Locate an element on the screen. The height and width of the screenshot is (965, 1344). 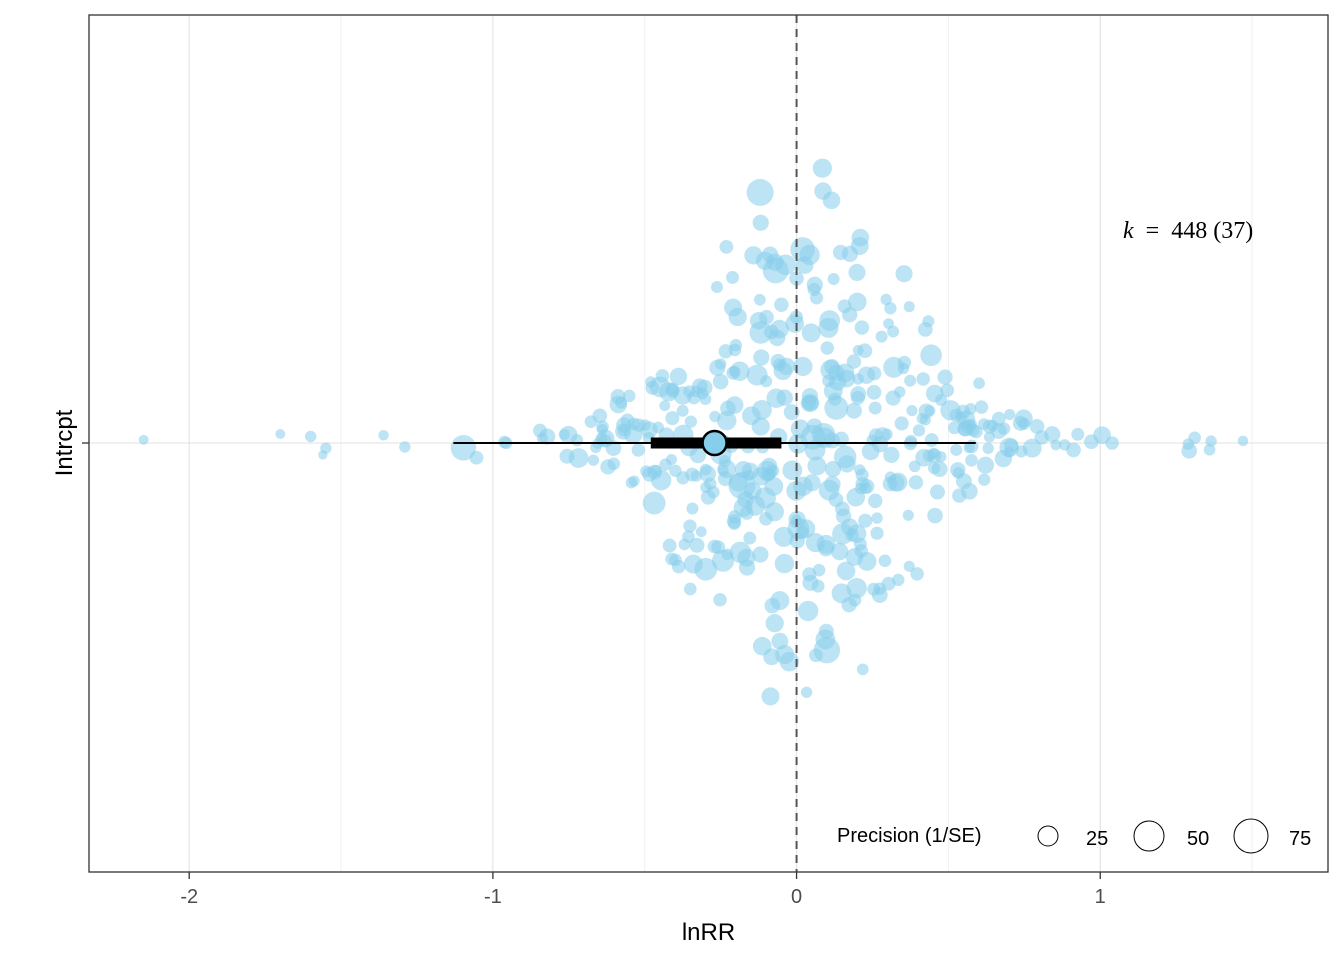
legend-label: 25 is located at coordinates (1097, 839).